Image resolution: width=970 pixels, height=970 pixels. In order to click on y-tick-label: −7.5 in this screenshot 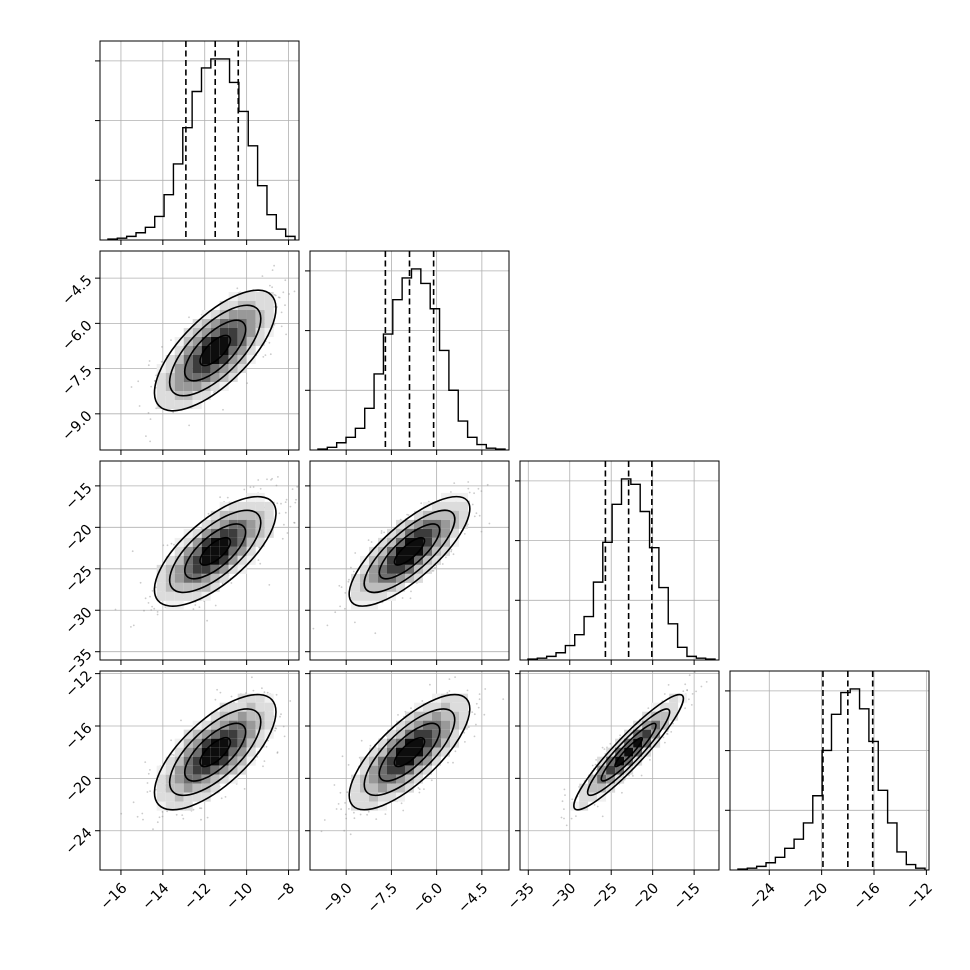, I will do `click(77, 381)`.